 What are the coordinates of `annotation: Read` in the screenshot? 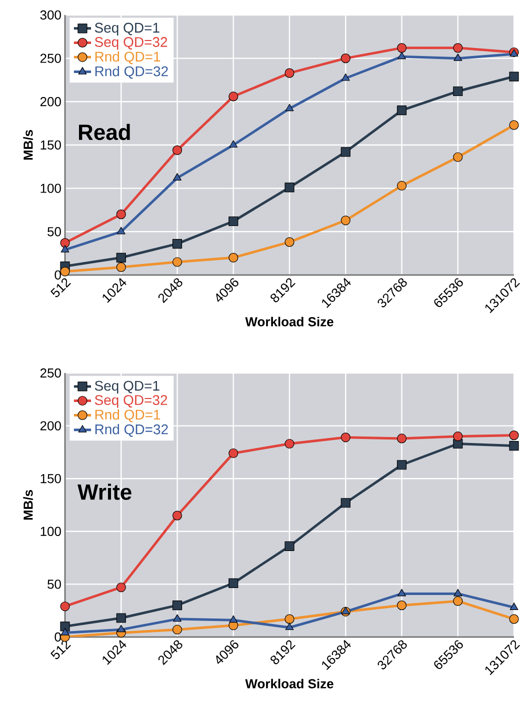 It's located at (104, 132).